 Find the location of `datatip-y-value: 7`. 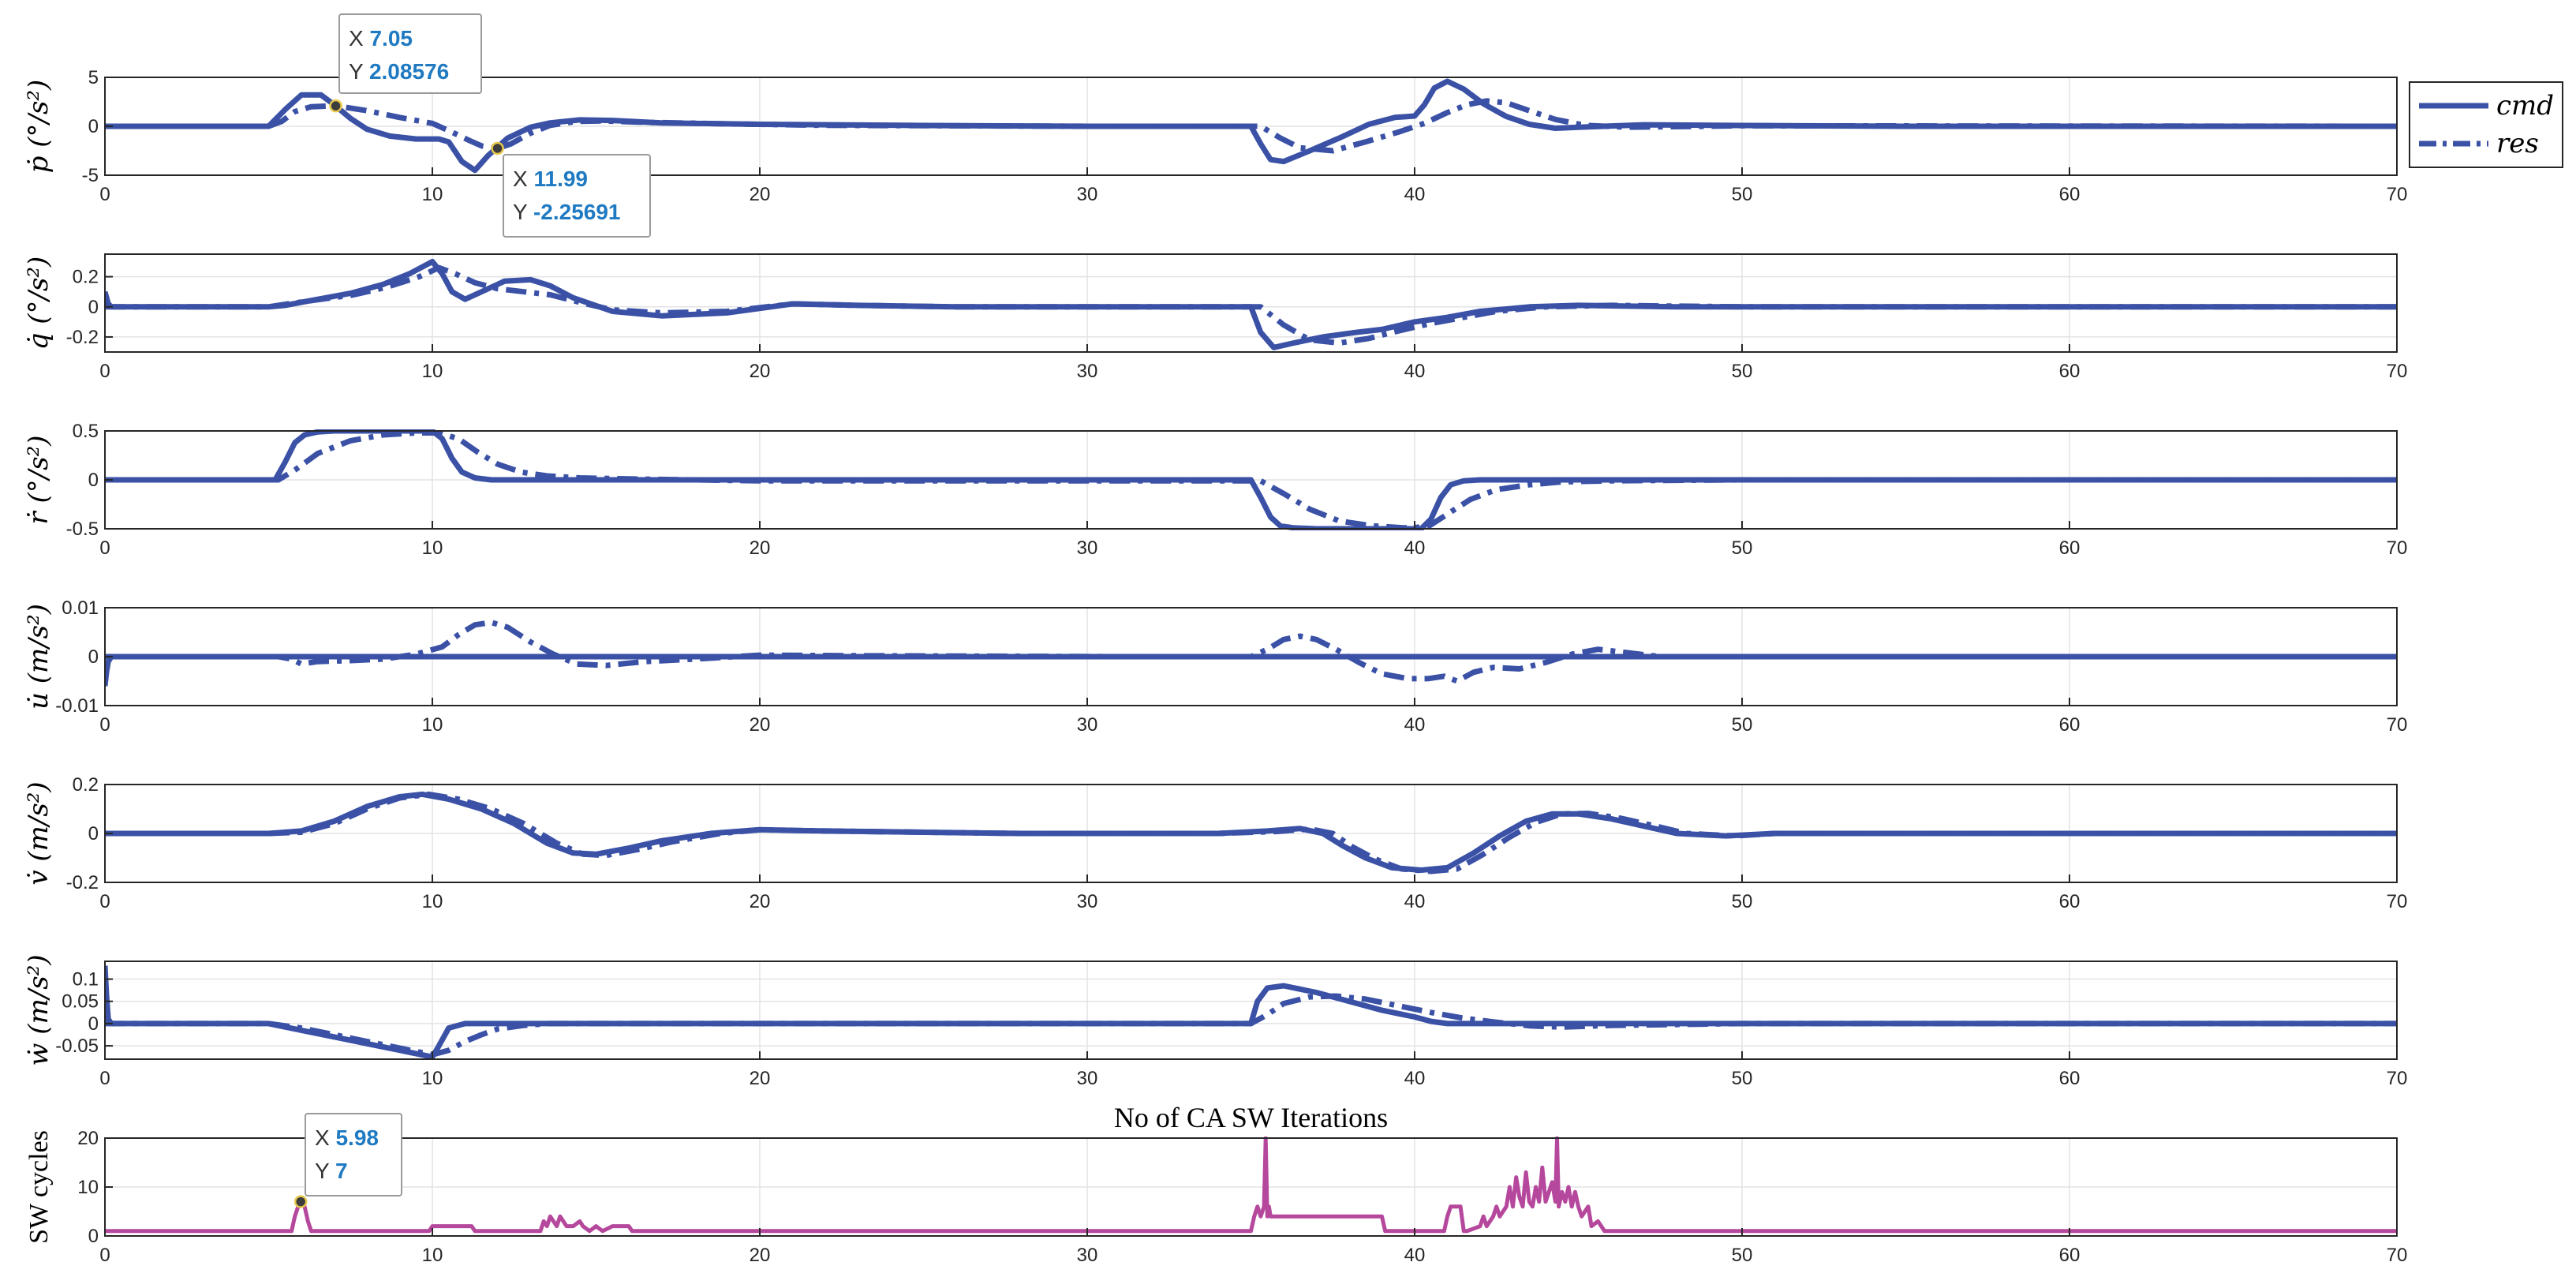

datatip-y-value: 7 is located at coordinates (341, 1171).